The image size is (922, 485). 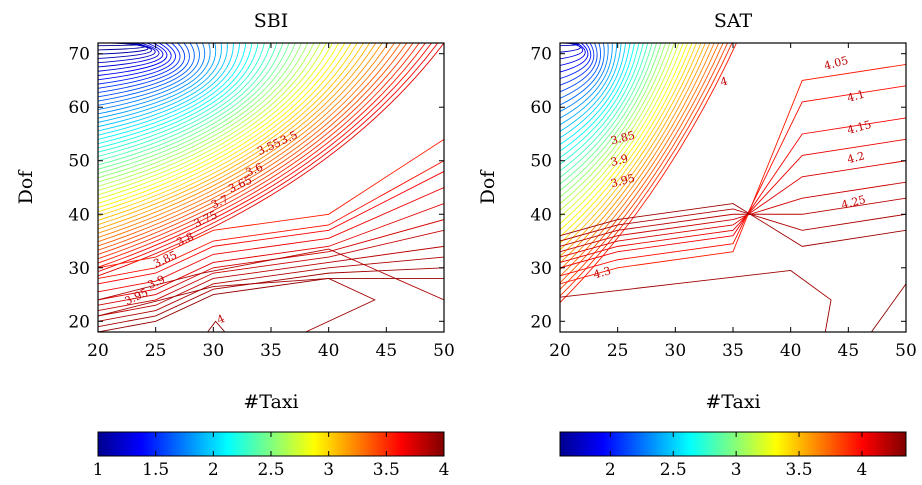 I want to click on contour-label: 3.95, so click(x=137, y=297).